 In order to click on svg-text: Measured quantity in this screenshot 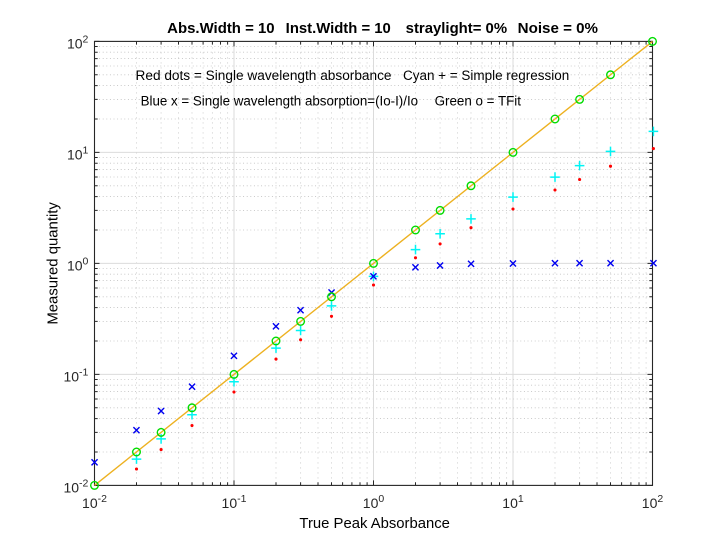, I will do `click(53, 262)`.